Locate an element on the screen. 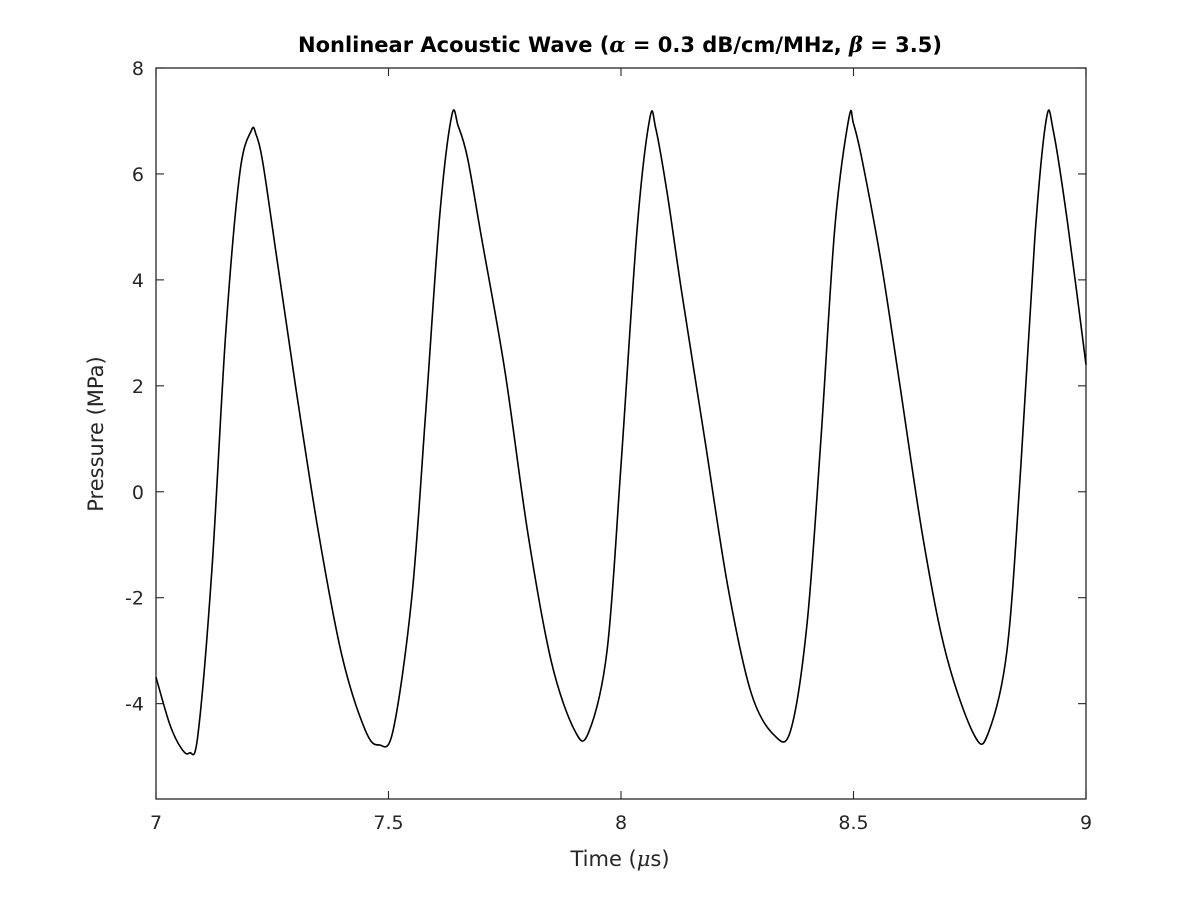 Image resolution: width=1200 pixels, height=900 pixels. title-alpha-value: = 0.3 dB/cm/MHz, is located at coordinates (737, 45).